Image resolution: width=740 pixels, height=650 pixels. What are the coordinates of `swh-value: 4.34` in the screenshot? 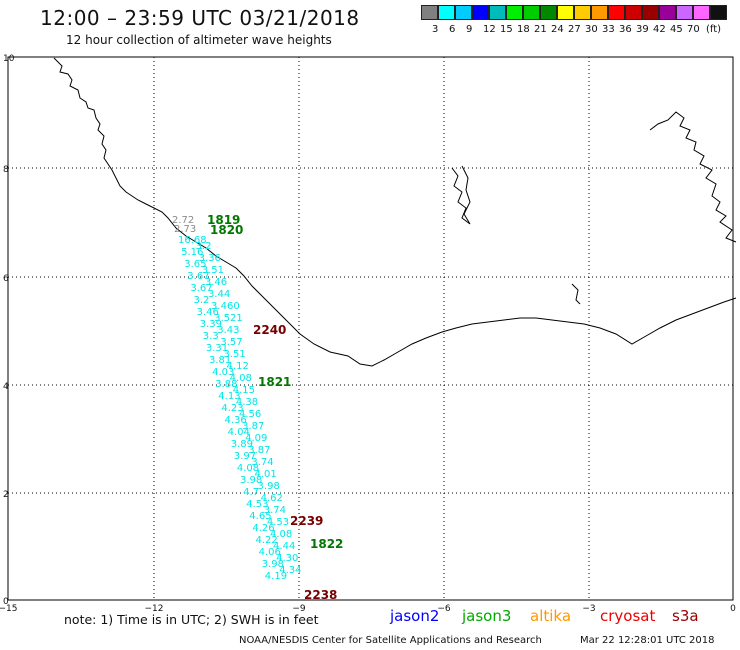 It's located at (290, 570).